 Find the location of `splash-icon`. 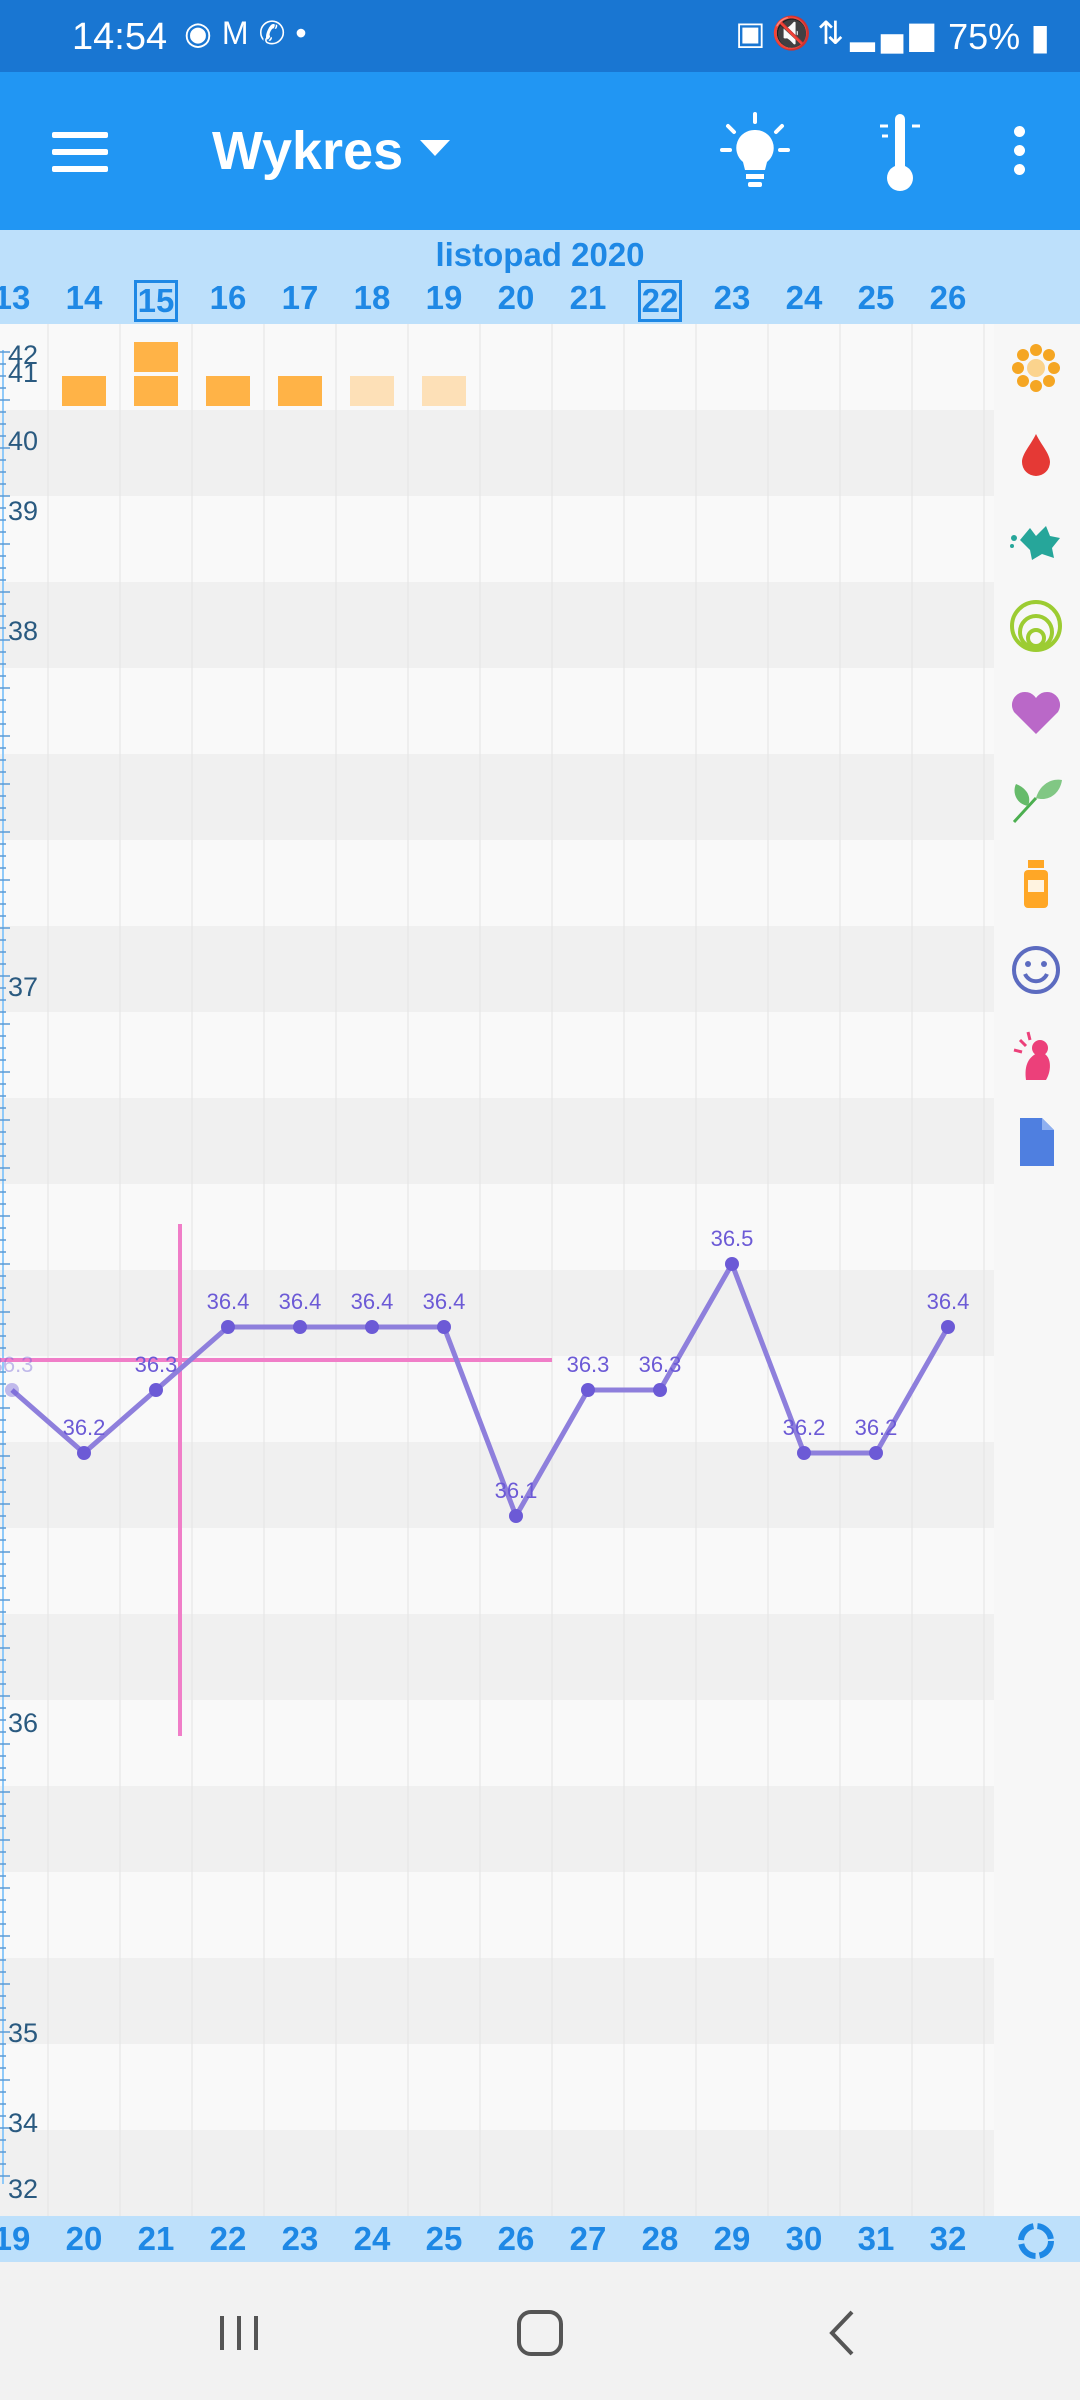

splash-icon is located at coordinates (1036, 540).